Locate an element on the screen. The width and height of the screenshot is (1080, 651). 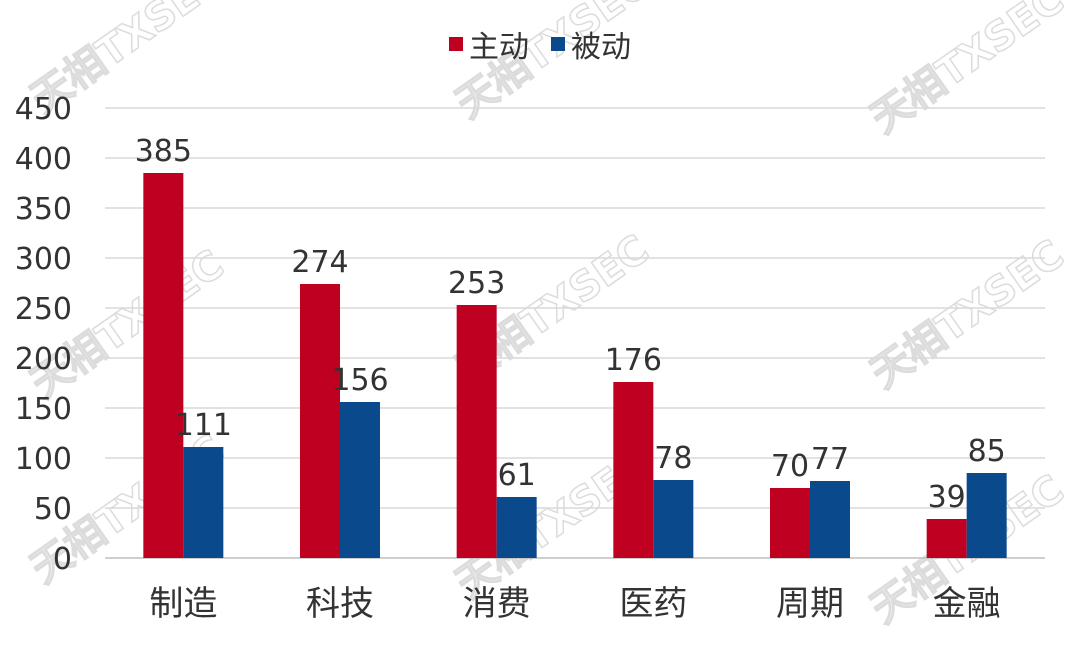
data-label: 78 is located at coordinates (673, 458).